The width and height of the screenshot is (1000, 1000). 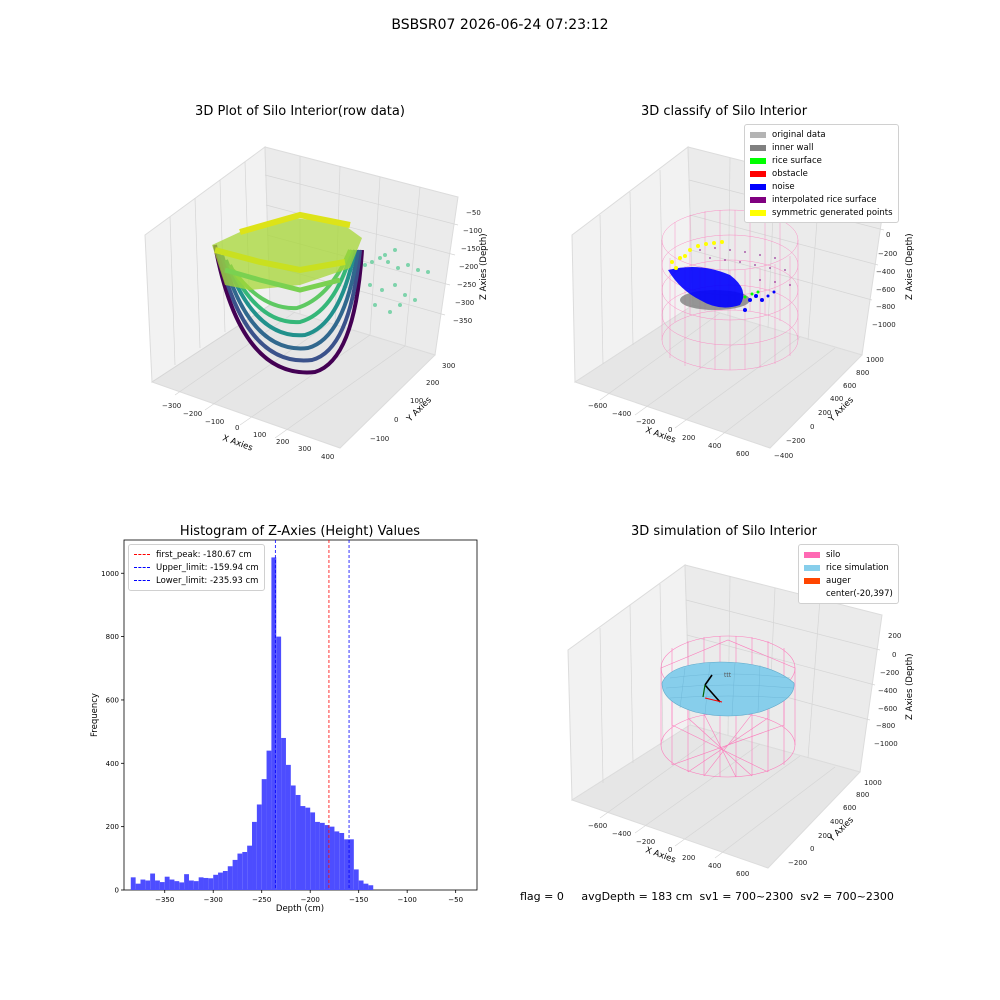 I want to click on p4-ytick-6: 1000, so click(x=873, y=783).